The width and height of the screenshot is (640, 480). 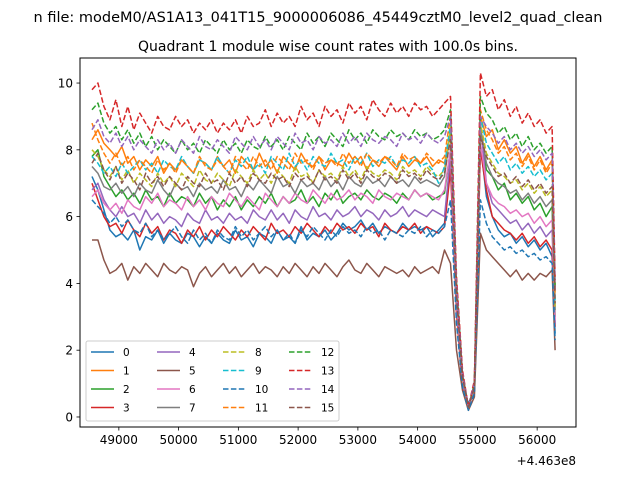 I want to click on legend-label-5: 5, so click(x=192, y=372).